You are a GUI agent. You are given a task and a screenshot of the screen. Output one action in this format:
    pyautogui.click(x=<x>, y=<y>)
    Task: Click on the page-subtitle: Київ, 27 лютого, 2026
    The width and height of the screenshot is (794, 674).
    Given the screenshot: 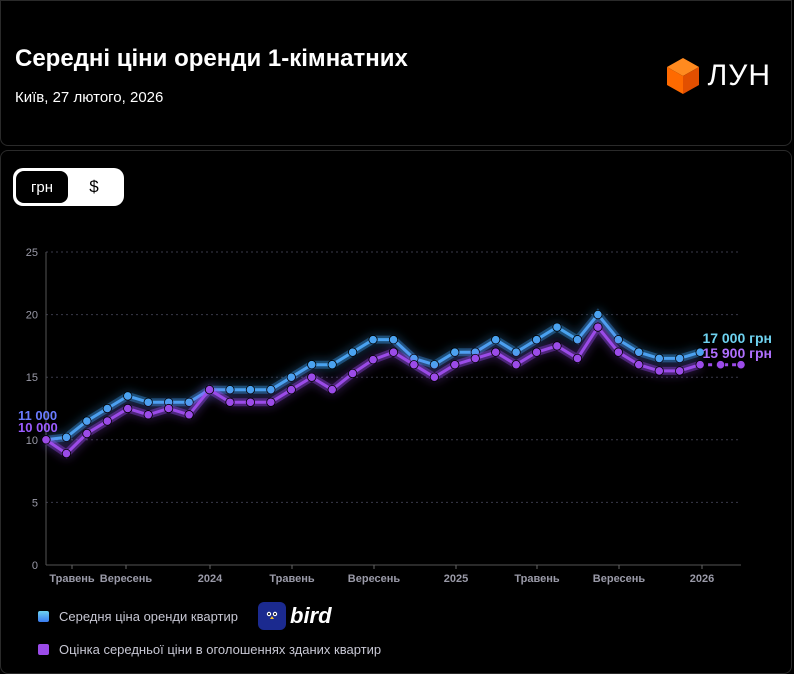 What is the action you would take?
    pyautogui.click(x=89, y=97)
    